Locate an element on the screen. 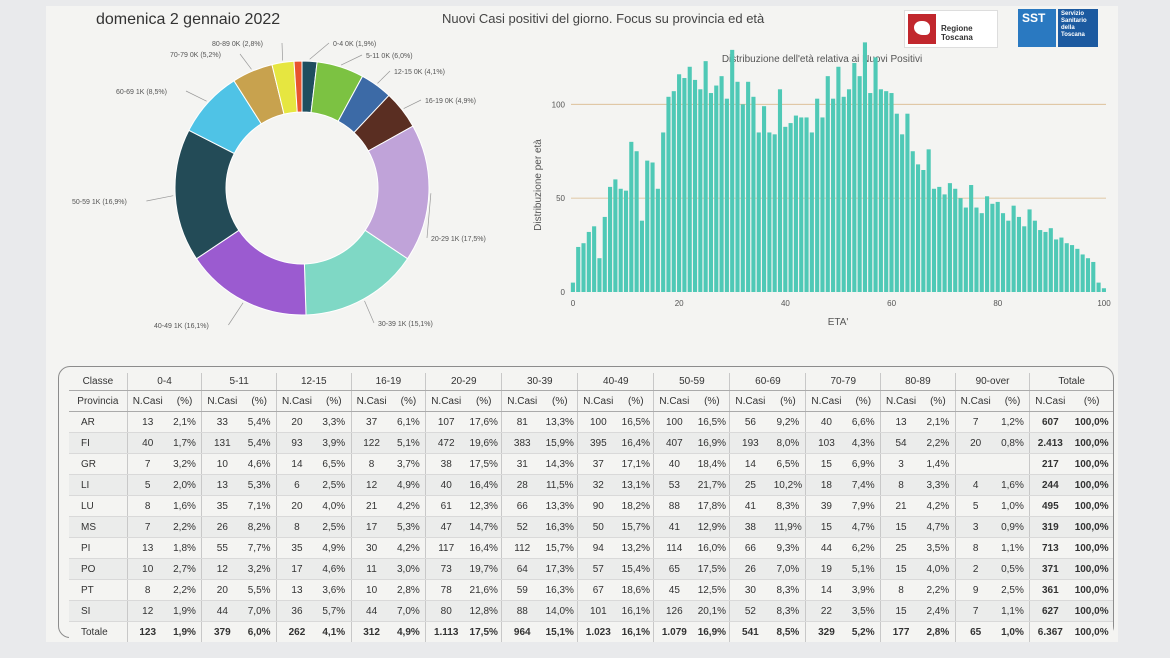 The width and height of the screenshot is (1170, 658). pct-header-3: (%) is located at coordinates (408, 401).